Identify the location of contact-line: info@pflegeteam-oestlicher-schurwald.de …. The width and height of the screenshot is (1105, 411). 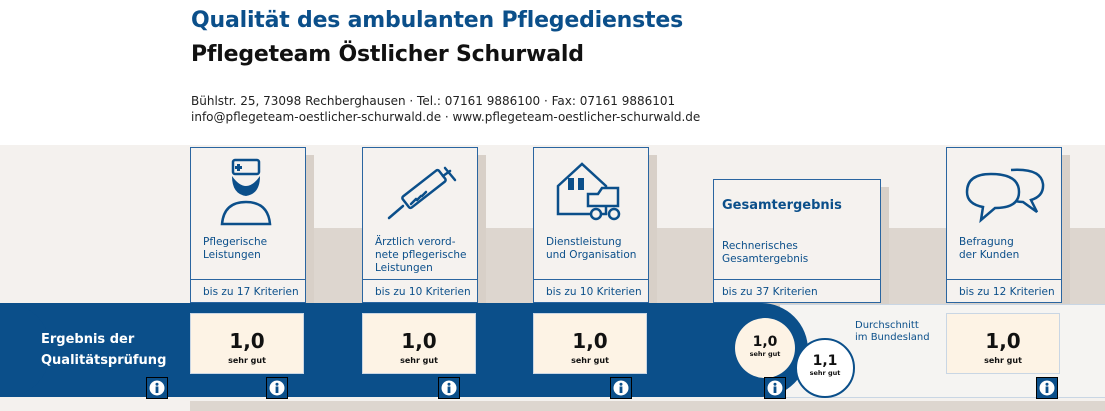
(446, 117).